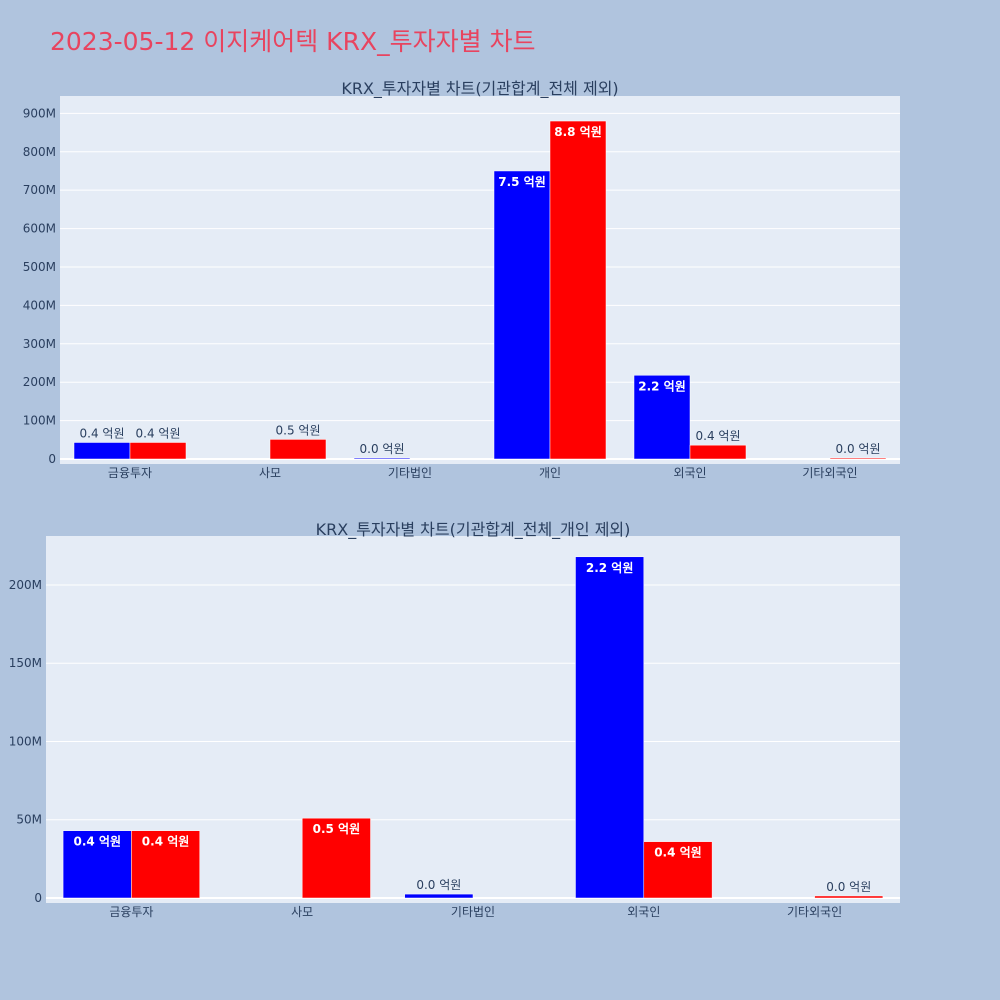 The width and height of the screenshot is (1000, 1000). Describe the element at coordinates (479, 89) in the screenshot. I see `chart-title: KRX_투자자별 차트(기관합계_전체 제외)` at that location.